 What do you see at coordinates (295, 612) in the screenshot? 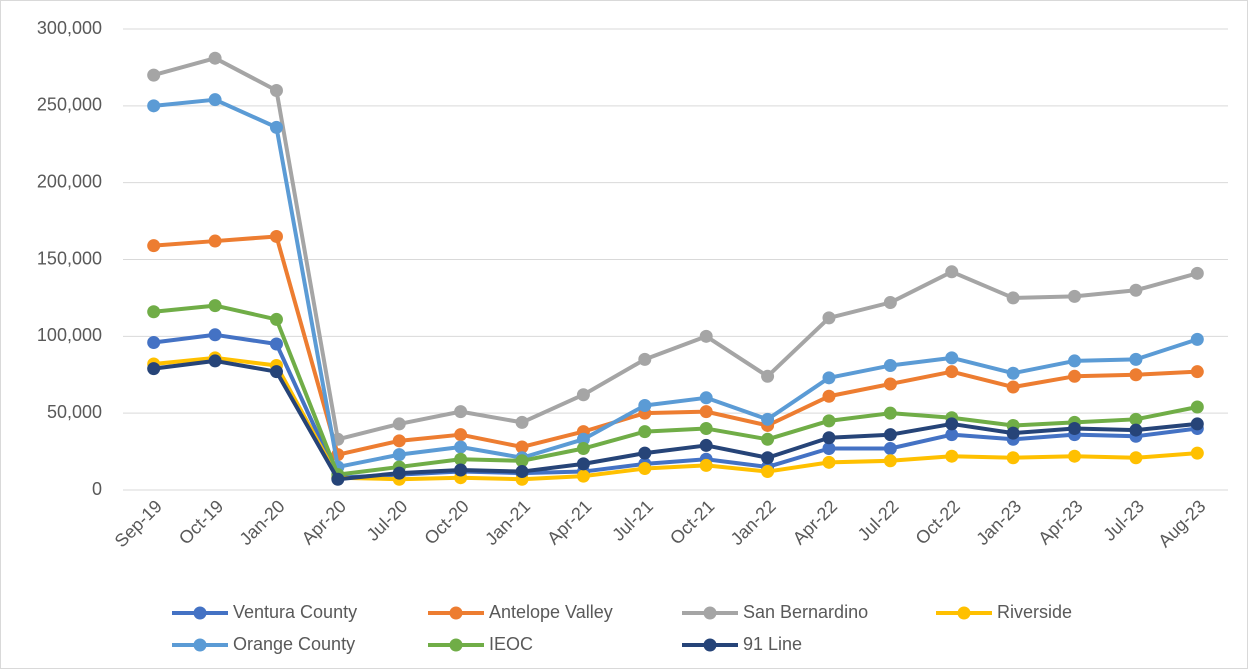
I see `legend-label: Ventura County` at bounding box center [295, 612].